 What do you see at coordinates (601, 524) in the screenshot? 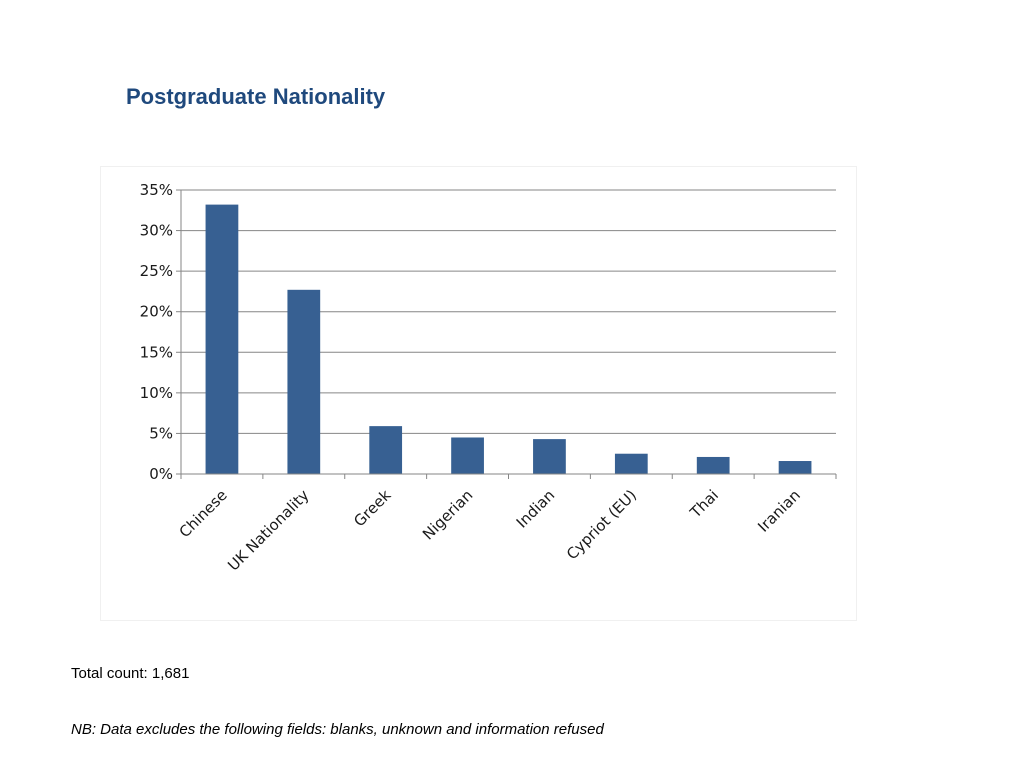
I see `x-category-label: Cypriot (EU)` at bounding box center [601, 524].